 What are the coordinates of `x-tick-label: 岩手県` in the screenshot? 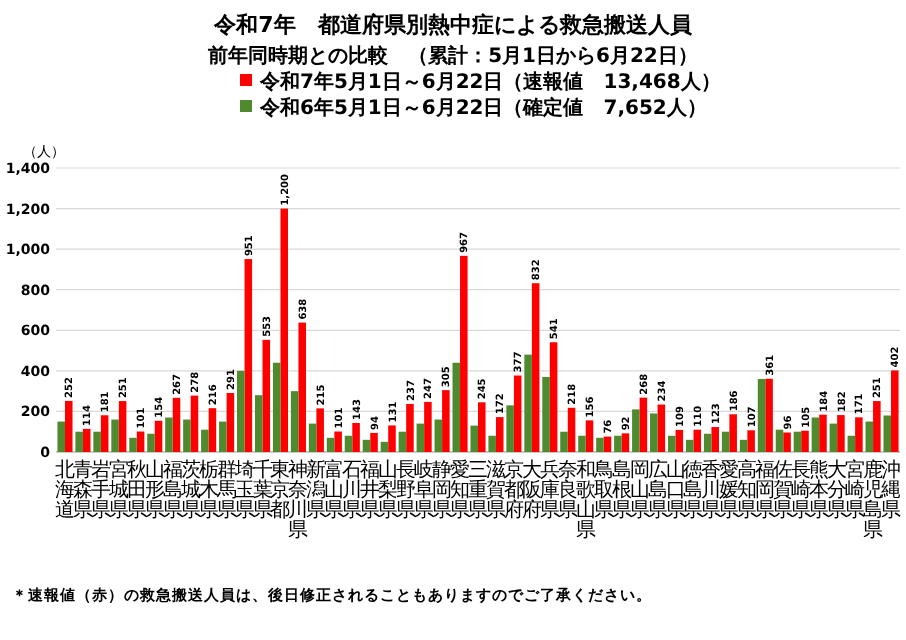 It's located at (100, 490).